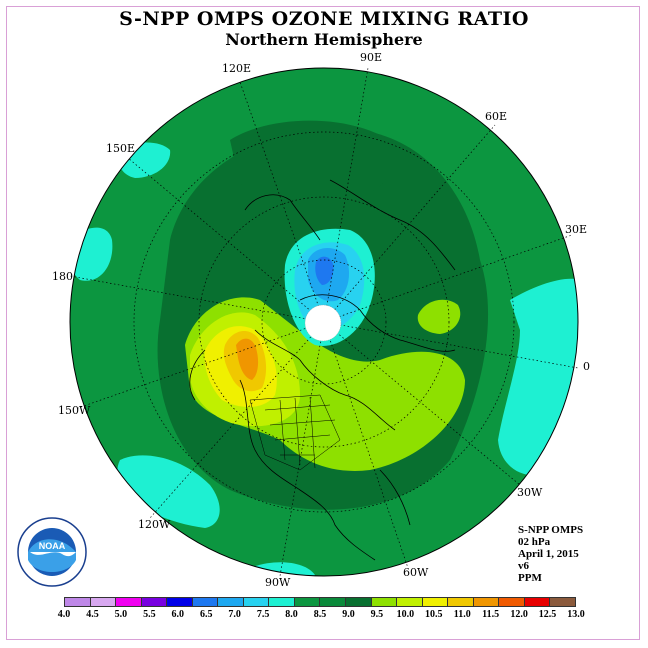 The width and height of the screenshot is (648, 648). I want to click on lon-label-180: 180, so click(62, 276).